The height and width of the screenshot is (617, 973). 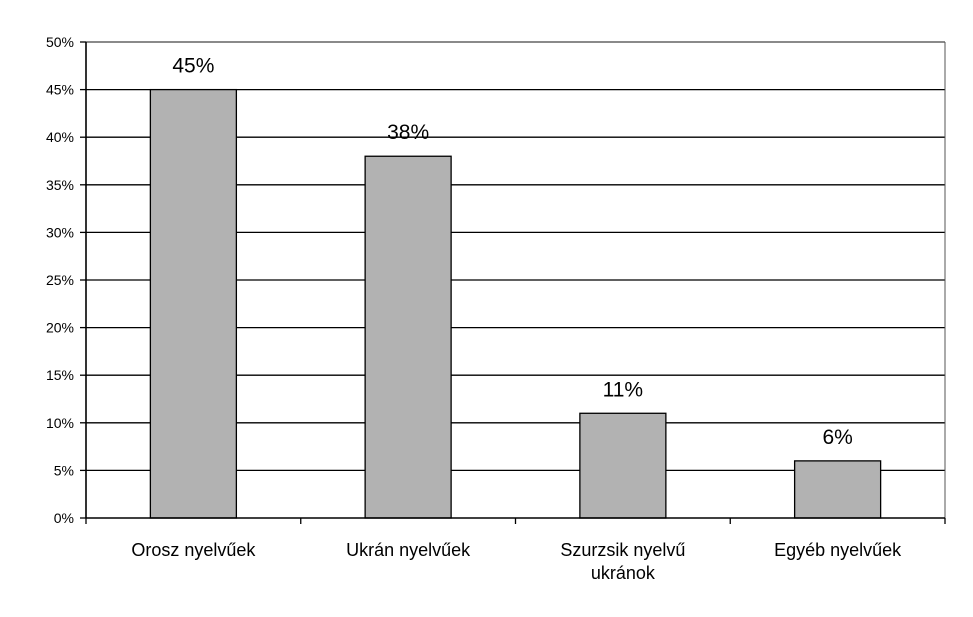 What do you see at coordinates (60, 90) in the screenshot?
I see `y-tick-label: 45%` at bounding box center [60, 90].